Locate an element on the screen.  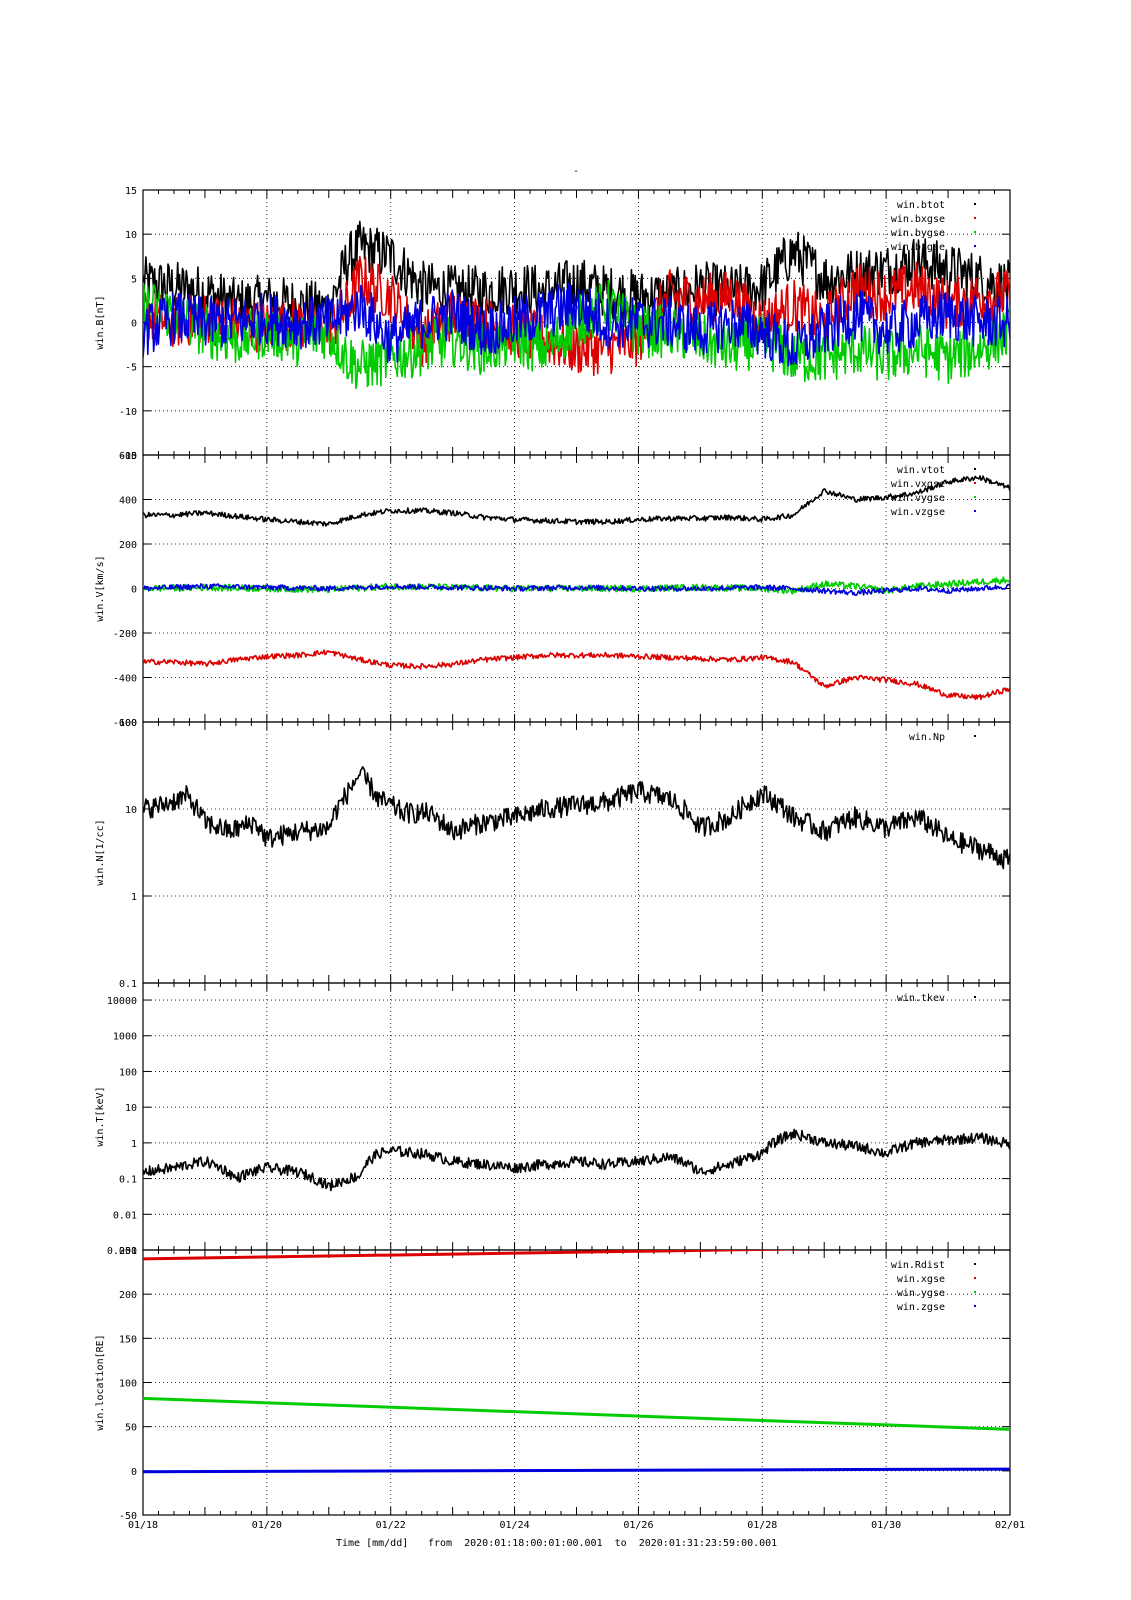
legend: win.vtot win.vxgse win.vygse win.vzgse is located at coordinates (933, 491).